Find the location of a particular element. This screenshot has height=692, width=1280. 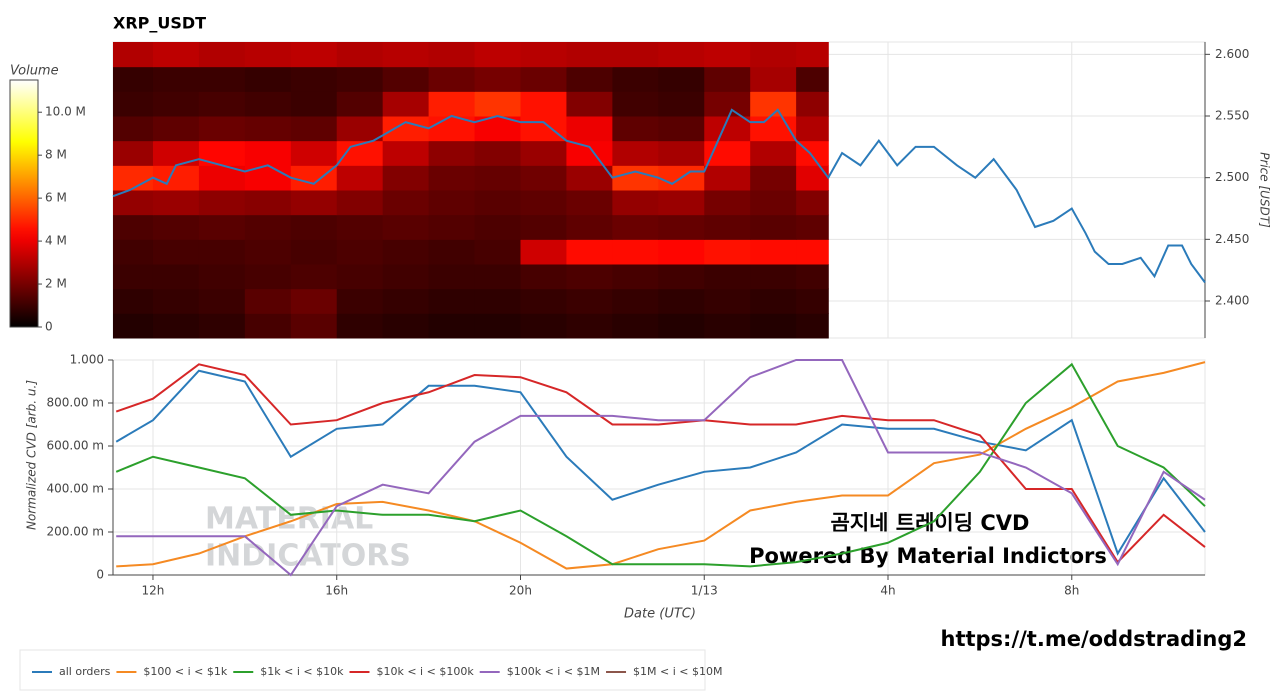

legend-box is located at coordinates (362, 670).